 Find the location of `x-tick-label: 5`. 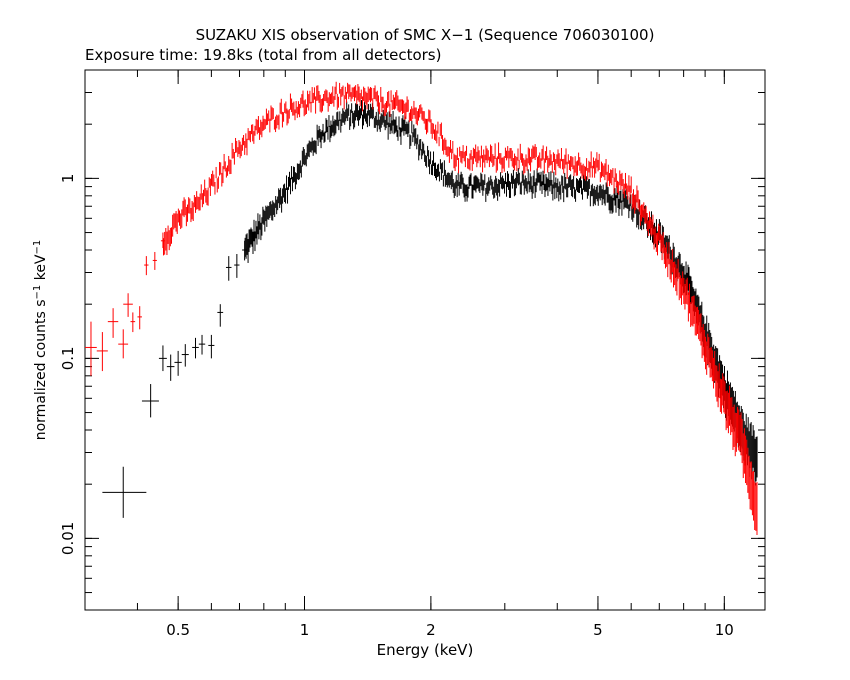

x-tick-label: 5 is located at coordinates (598, 630).